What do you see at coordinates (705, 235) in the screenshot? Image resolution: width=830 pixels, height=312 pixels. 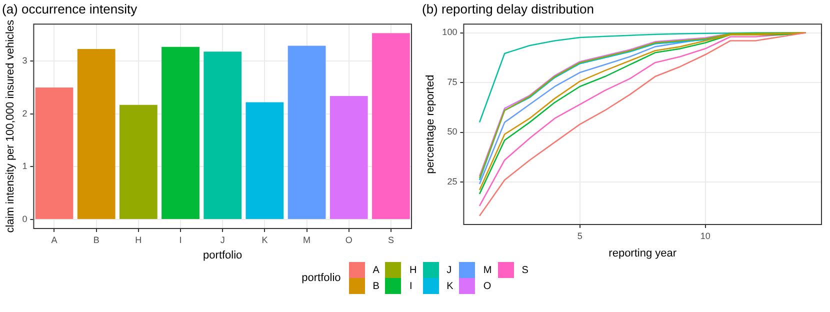 I see `x-tick-label: 10` at bounding box center [705, 235].